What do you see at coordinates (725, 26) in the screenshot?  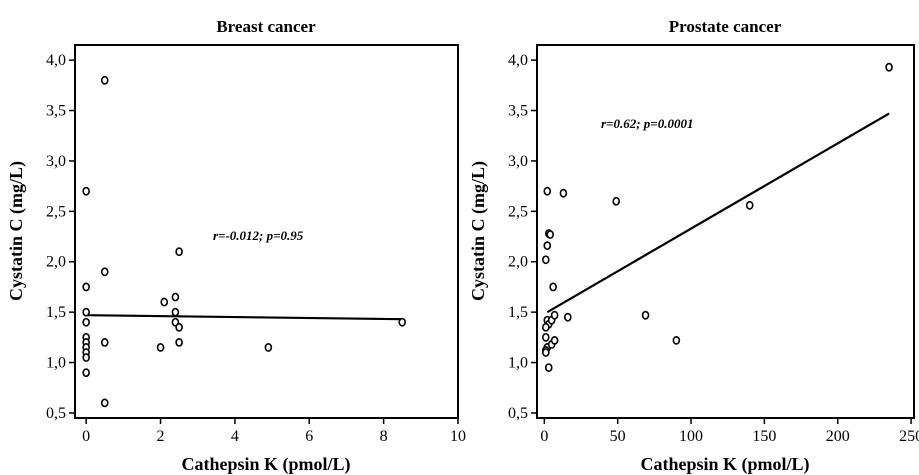 I see `chart-title: Prostate cancer` at bounding box center [725, 26].